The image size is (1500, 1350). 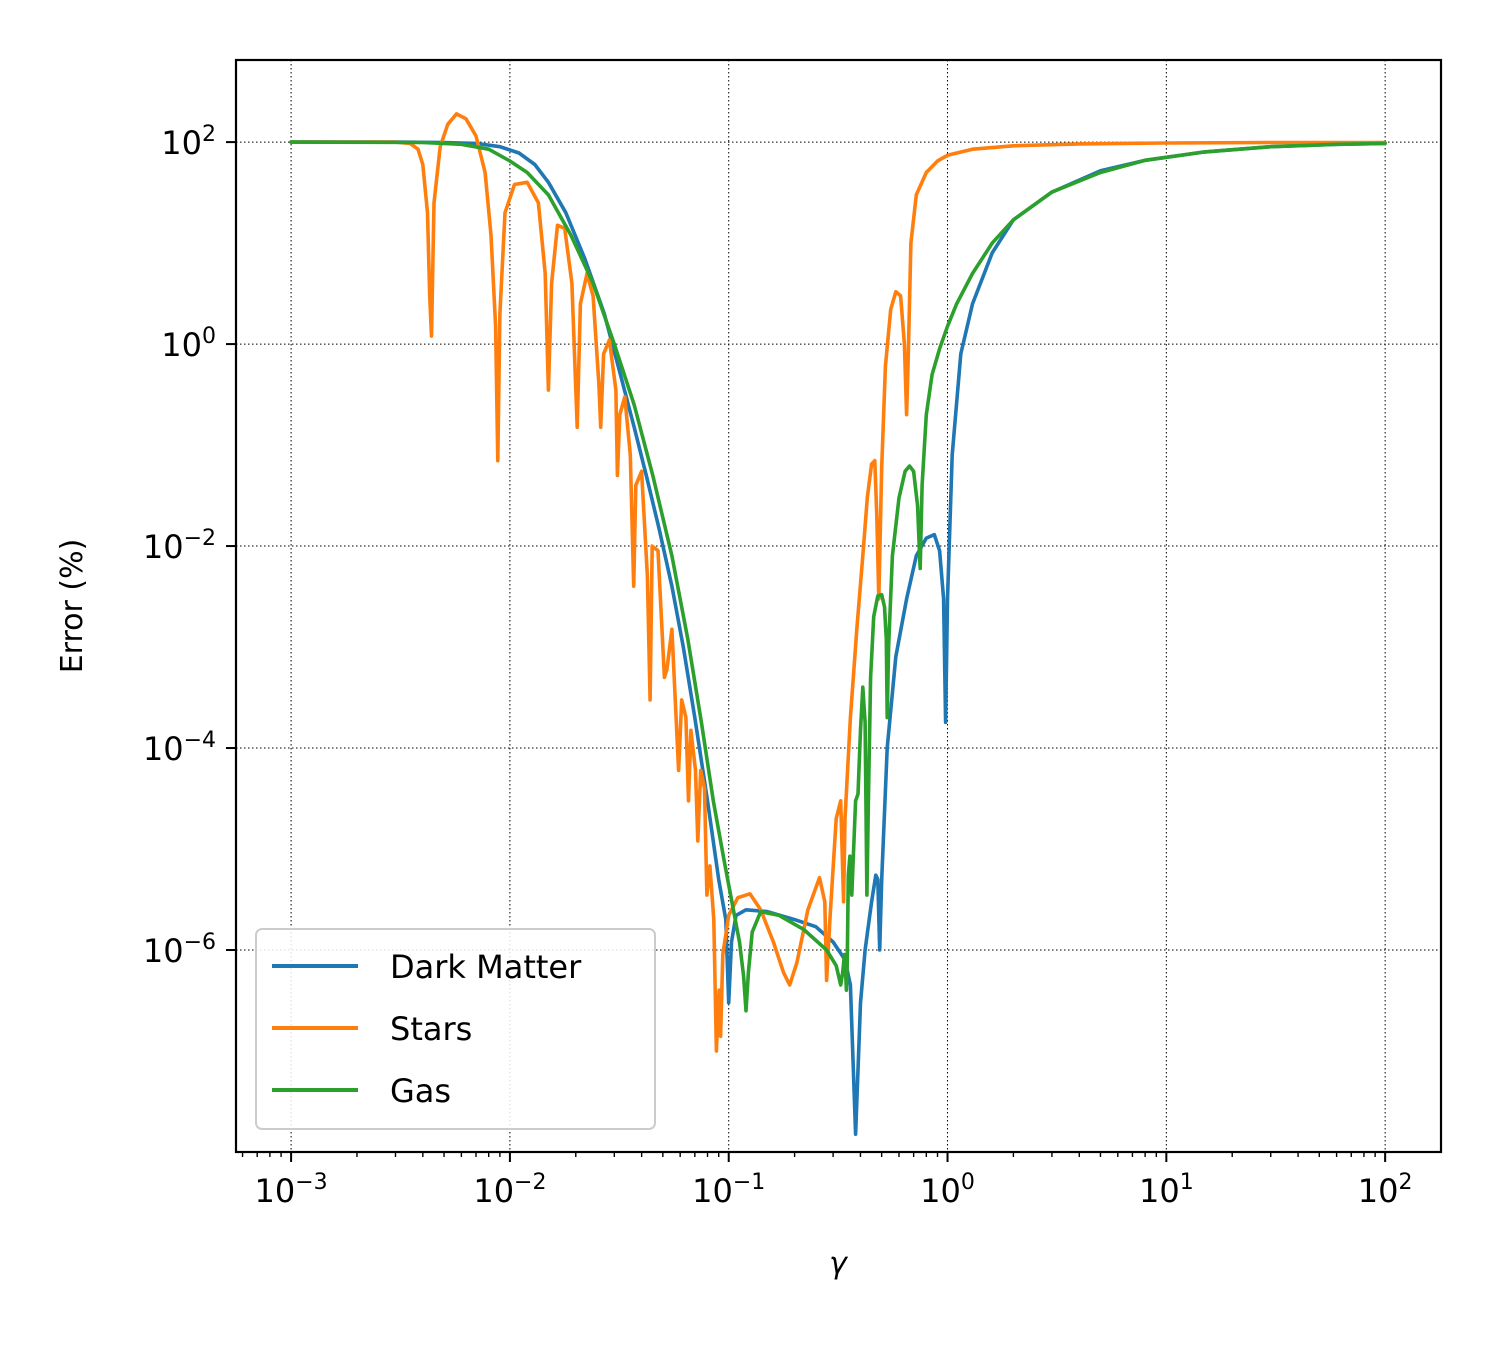 I want to click on y-tick-label: 10², so click(x=188, y=142).